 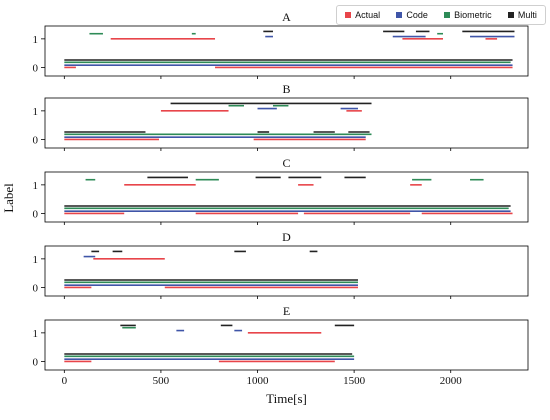 What do you see at coordinates (36, 112) in the screenshot?
I see `y-tick-label-b-1: 1` at bounding box center [36, 112].